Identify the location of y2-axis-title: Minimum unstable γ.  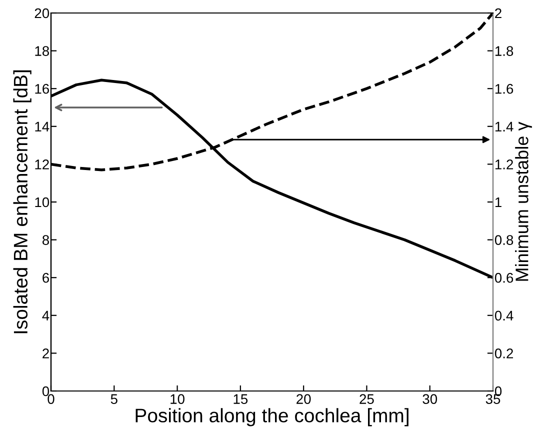
(523, 201).